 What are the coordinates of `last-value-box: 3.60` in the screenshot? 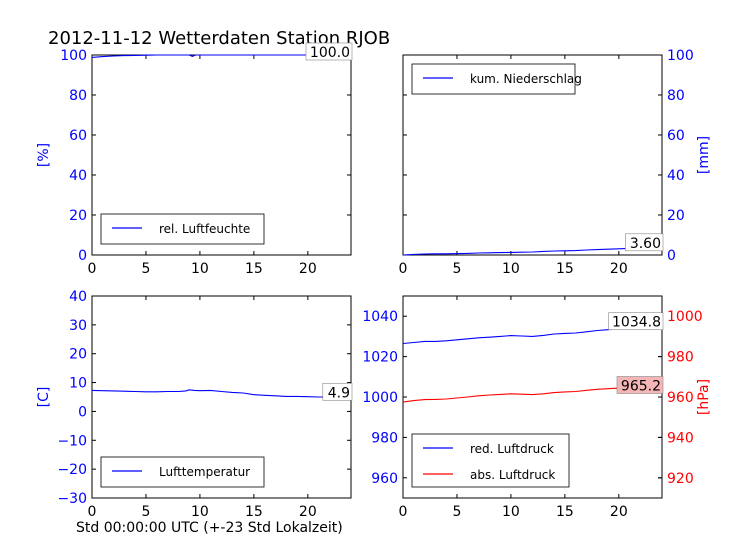 It's located at (644, 242).